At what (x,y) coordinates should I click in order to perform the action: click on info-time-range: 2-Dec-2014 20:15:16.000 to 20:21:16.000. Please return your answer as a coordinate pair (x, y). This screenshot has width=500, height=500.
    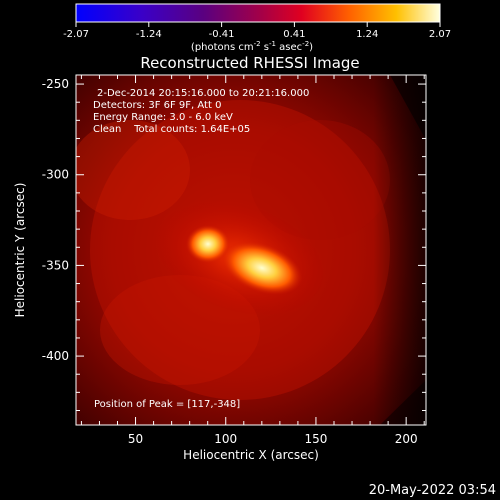
    Looking at the image, I should click on (203, 93).